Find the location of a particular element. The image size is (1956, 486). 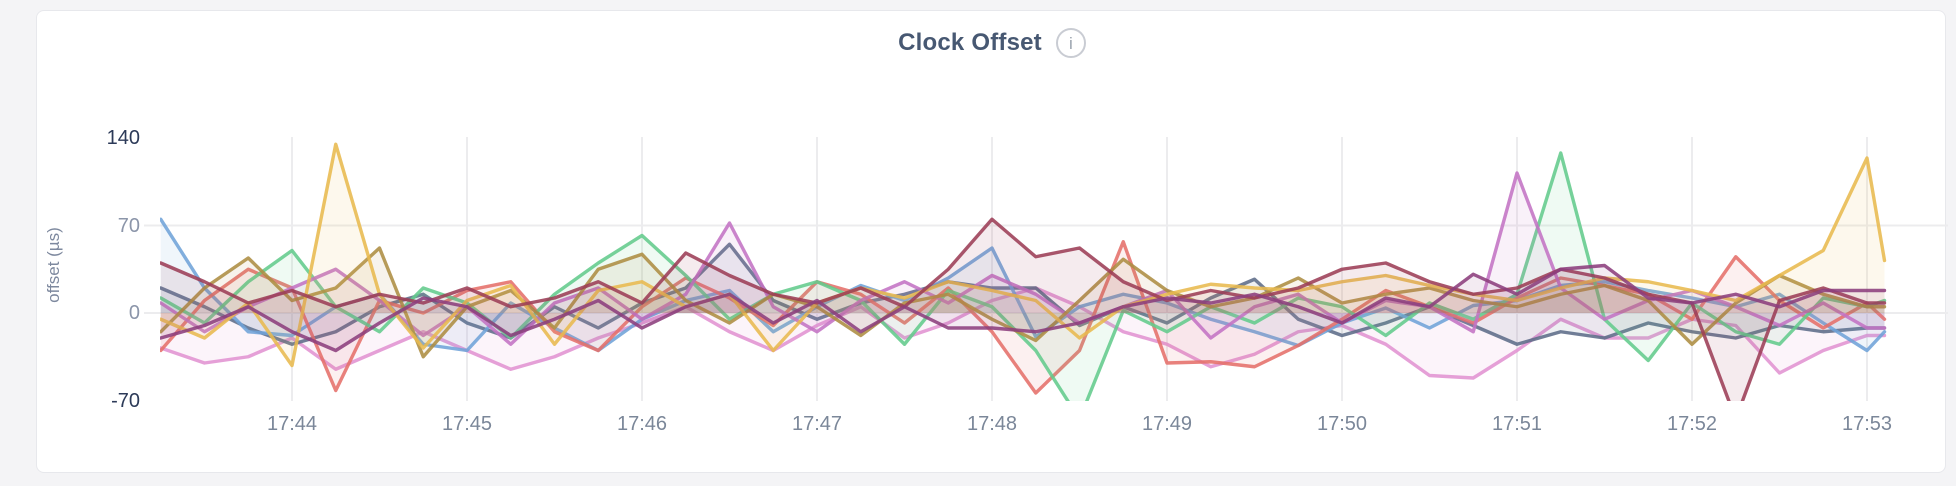

x-tick-label: 17:49 is located at coordinates (1167, 424).